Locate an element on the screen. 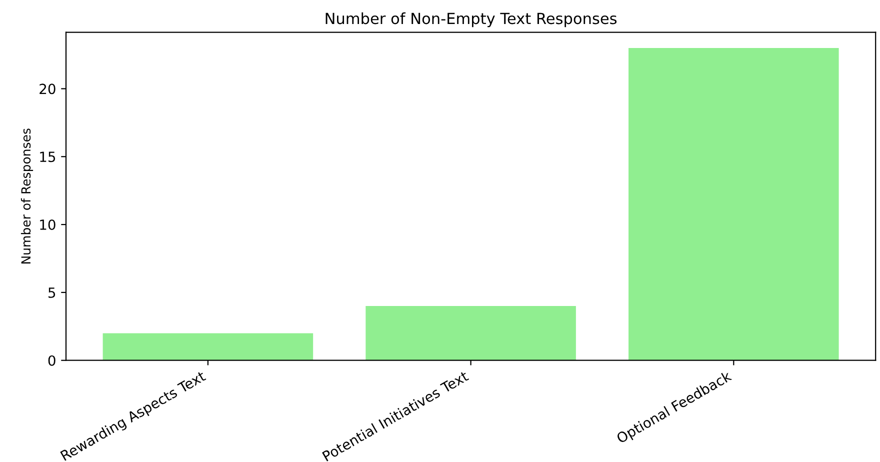 Image resolution: width=880 pixels, height=462 pixels. y-tick-label: 15 is located at coordinates (48, 157).